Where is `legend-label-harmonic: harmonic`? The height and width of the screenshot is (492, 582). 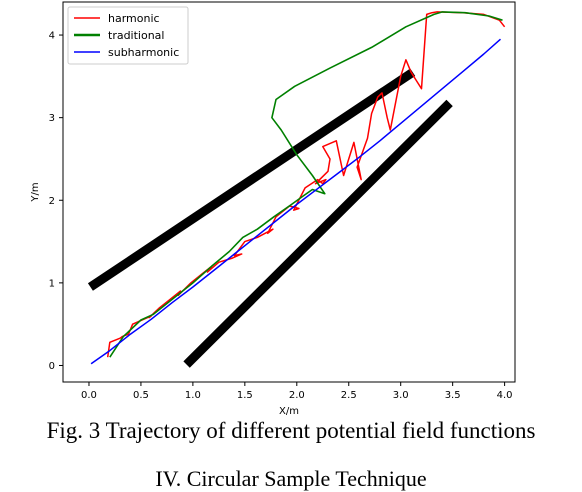 legend-label-harmonic: harmonic is located at coordinates (134, 18).